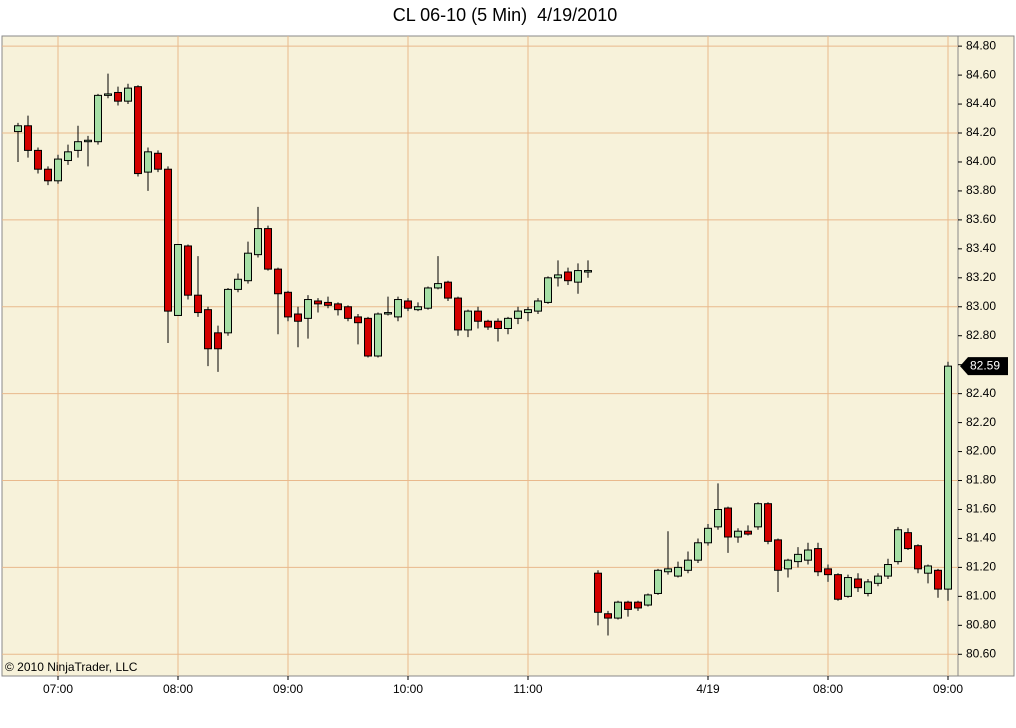  What do you see at coordinates (981, 45) in the screenshot?
I see `y-tick-label: 84.80` at bounding box center [981, 45].